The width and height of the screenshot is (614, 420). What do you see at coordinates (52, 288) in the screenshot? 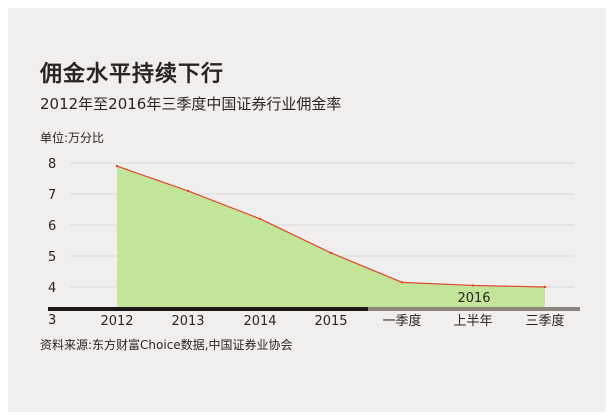
I see `y-tick-label: 4` at bounding box center [52, 288].